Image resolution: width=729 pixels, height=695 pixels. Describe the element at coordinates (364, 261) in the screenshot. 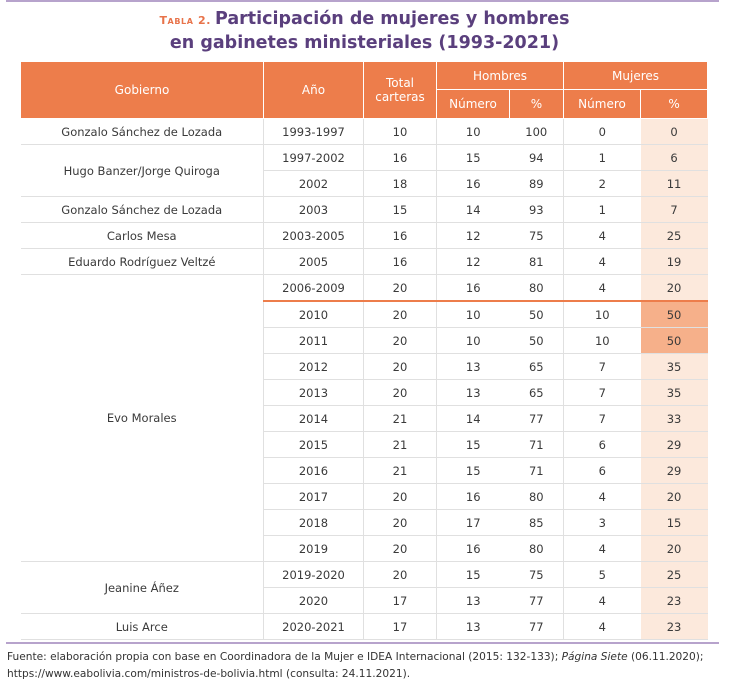

I see `table-row: Eduardo Rodríguez Veltzé 2005 16 12 81 4 19` at that location.